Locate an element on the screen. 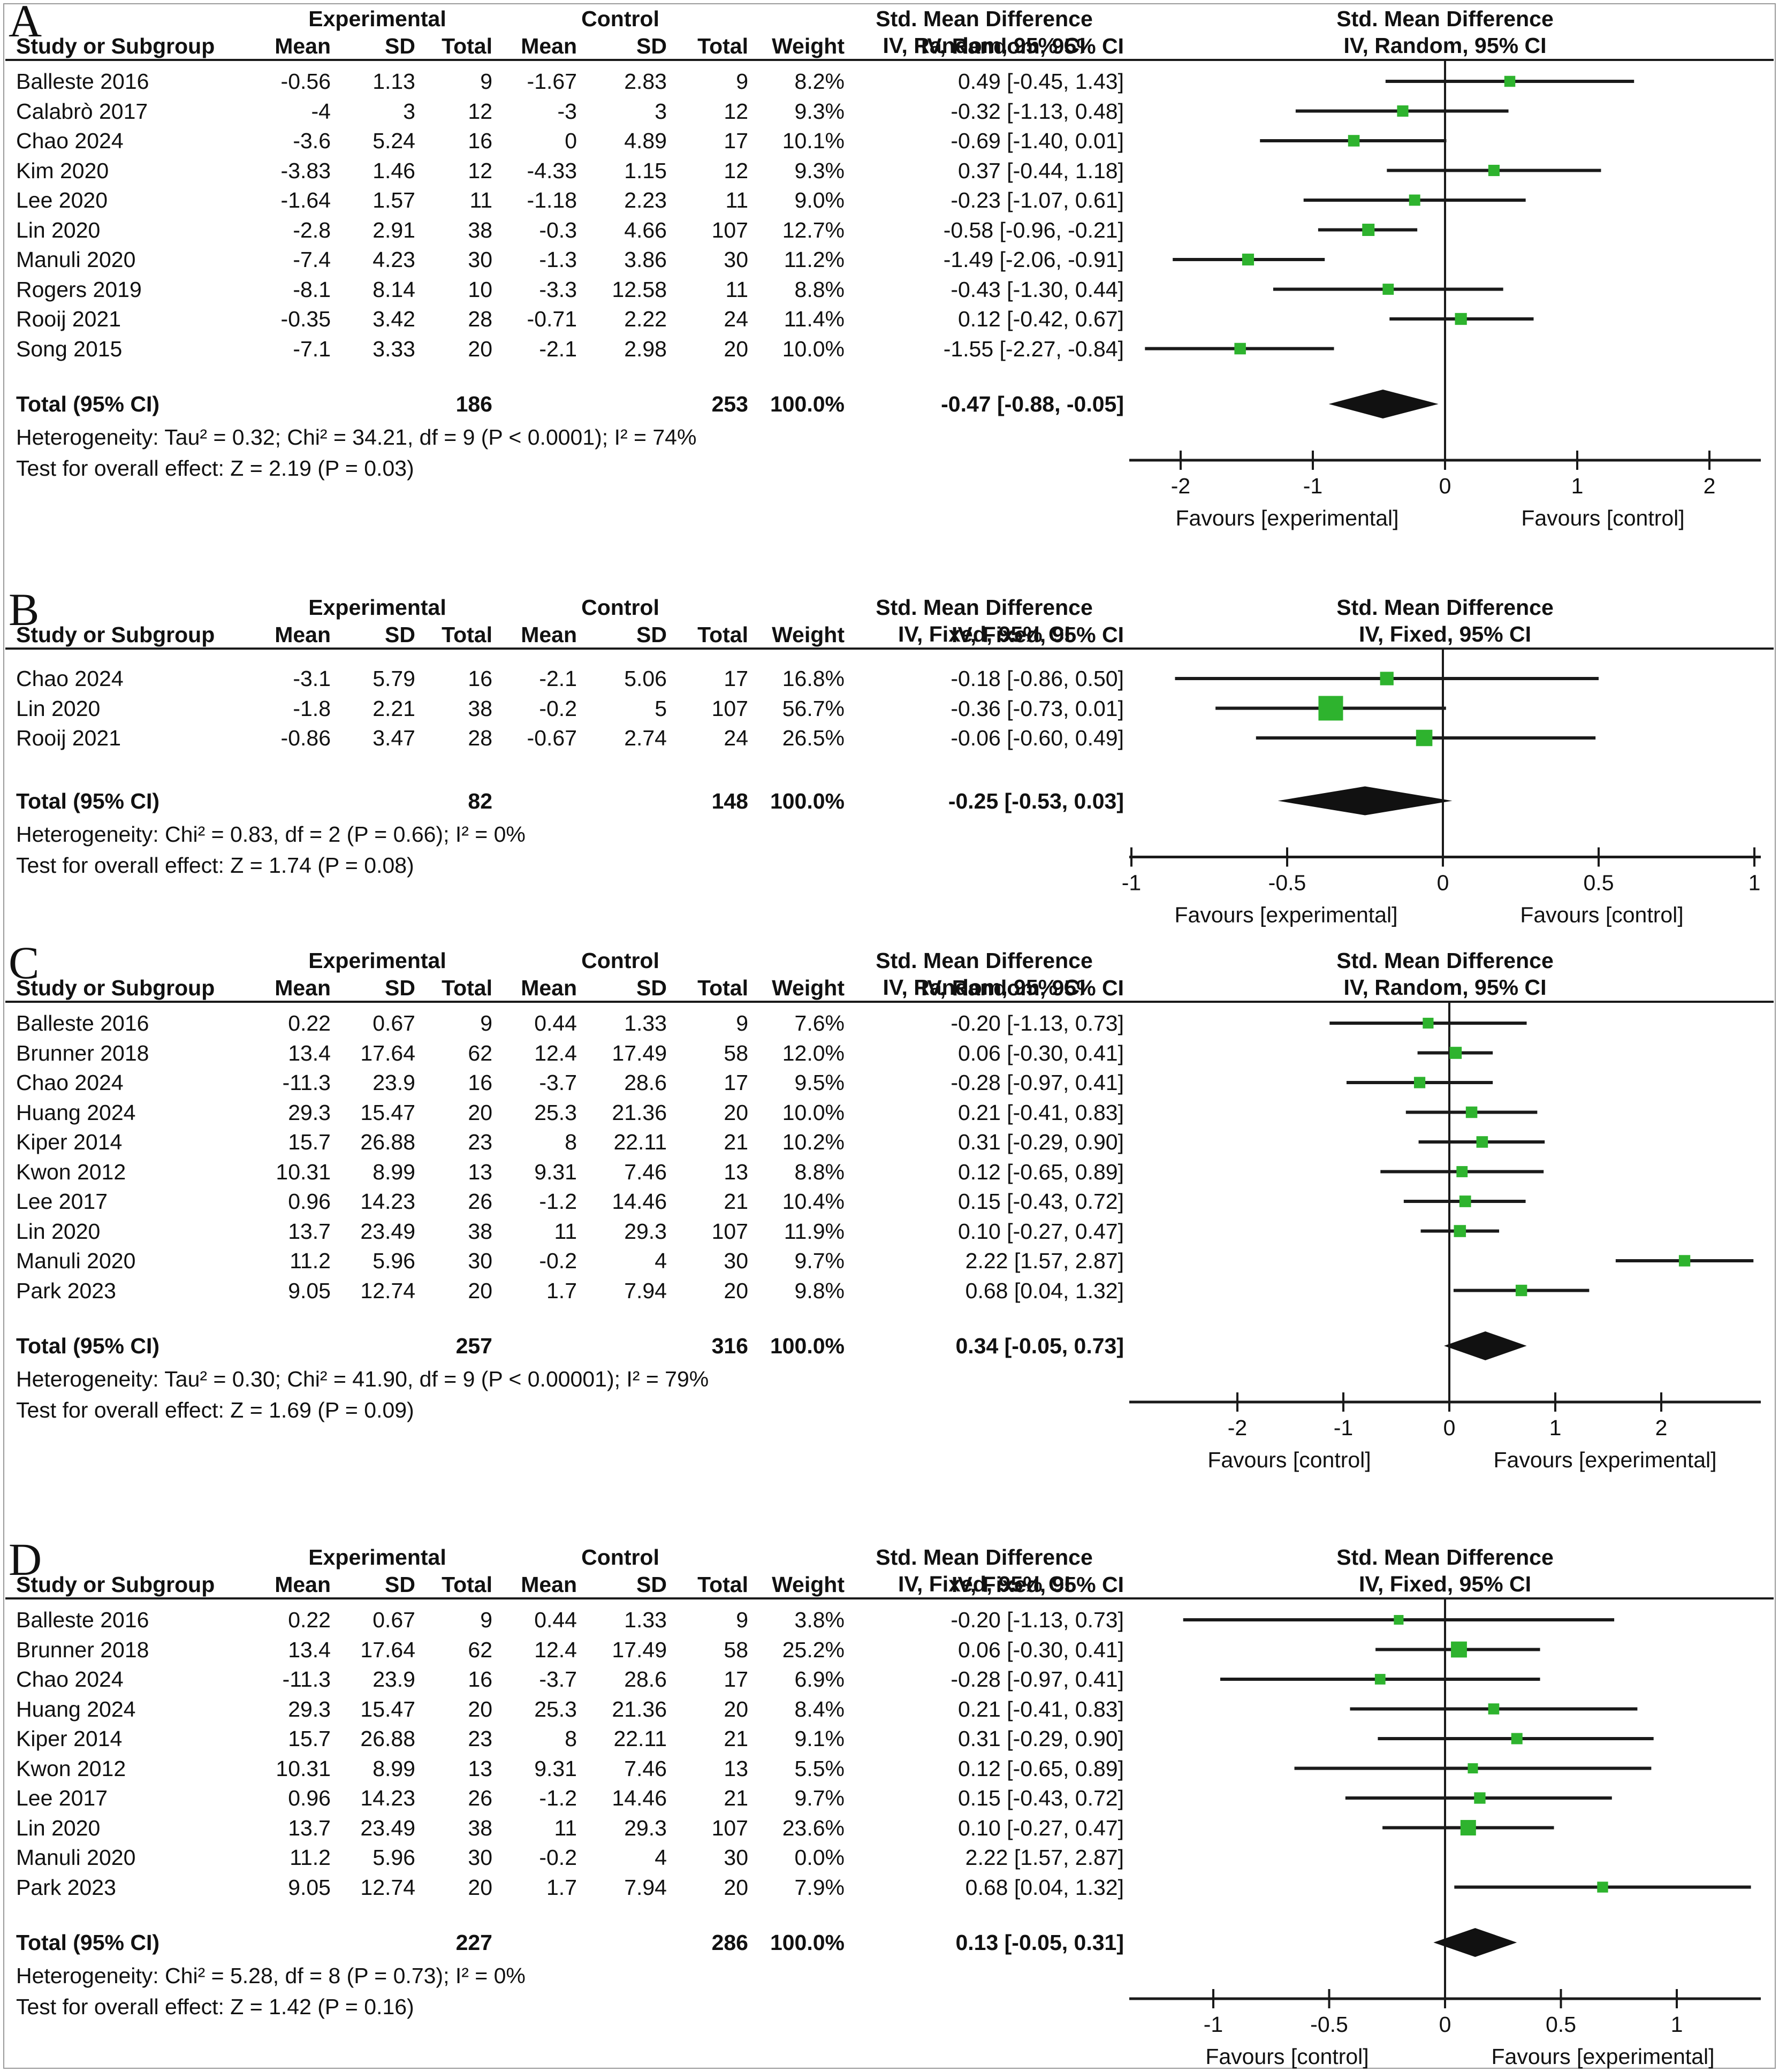 The height and width of the screenshot is (2072, 1779). ctl-mean-cell: 0.44 is located at coordinates (555, 1023).